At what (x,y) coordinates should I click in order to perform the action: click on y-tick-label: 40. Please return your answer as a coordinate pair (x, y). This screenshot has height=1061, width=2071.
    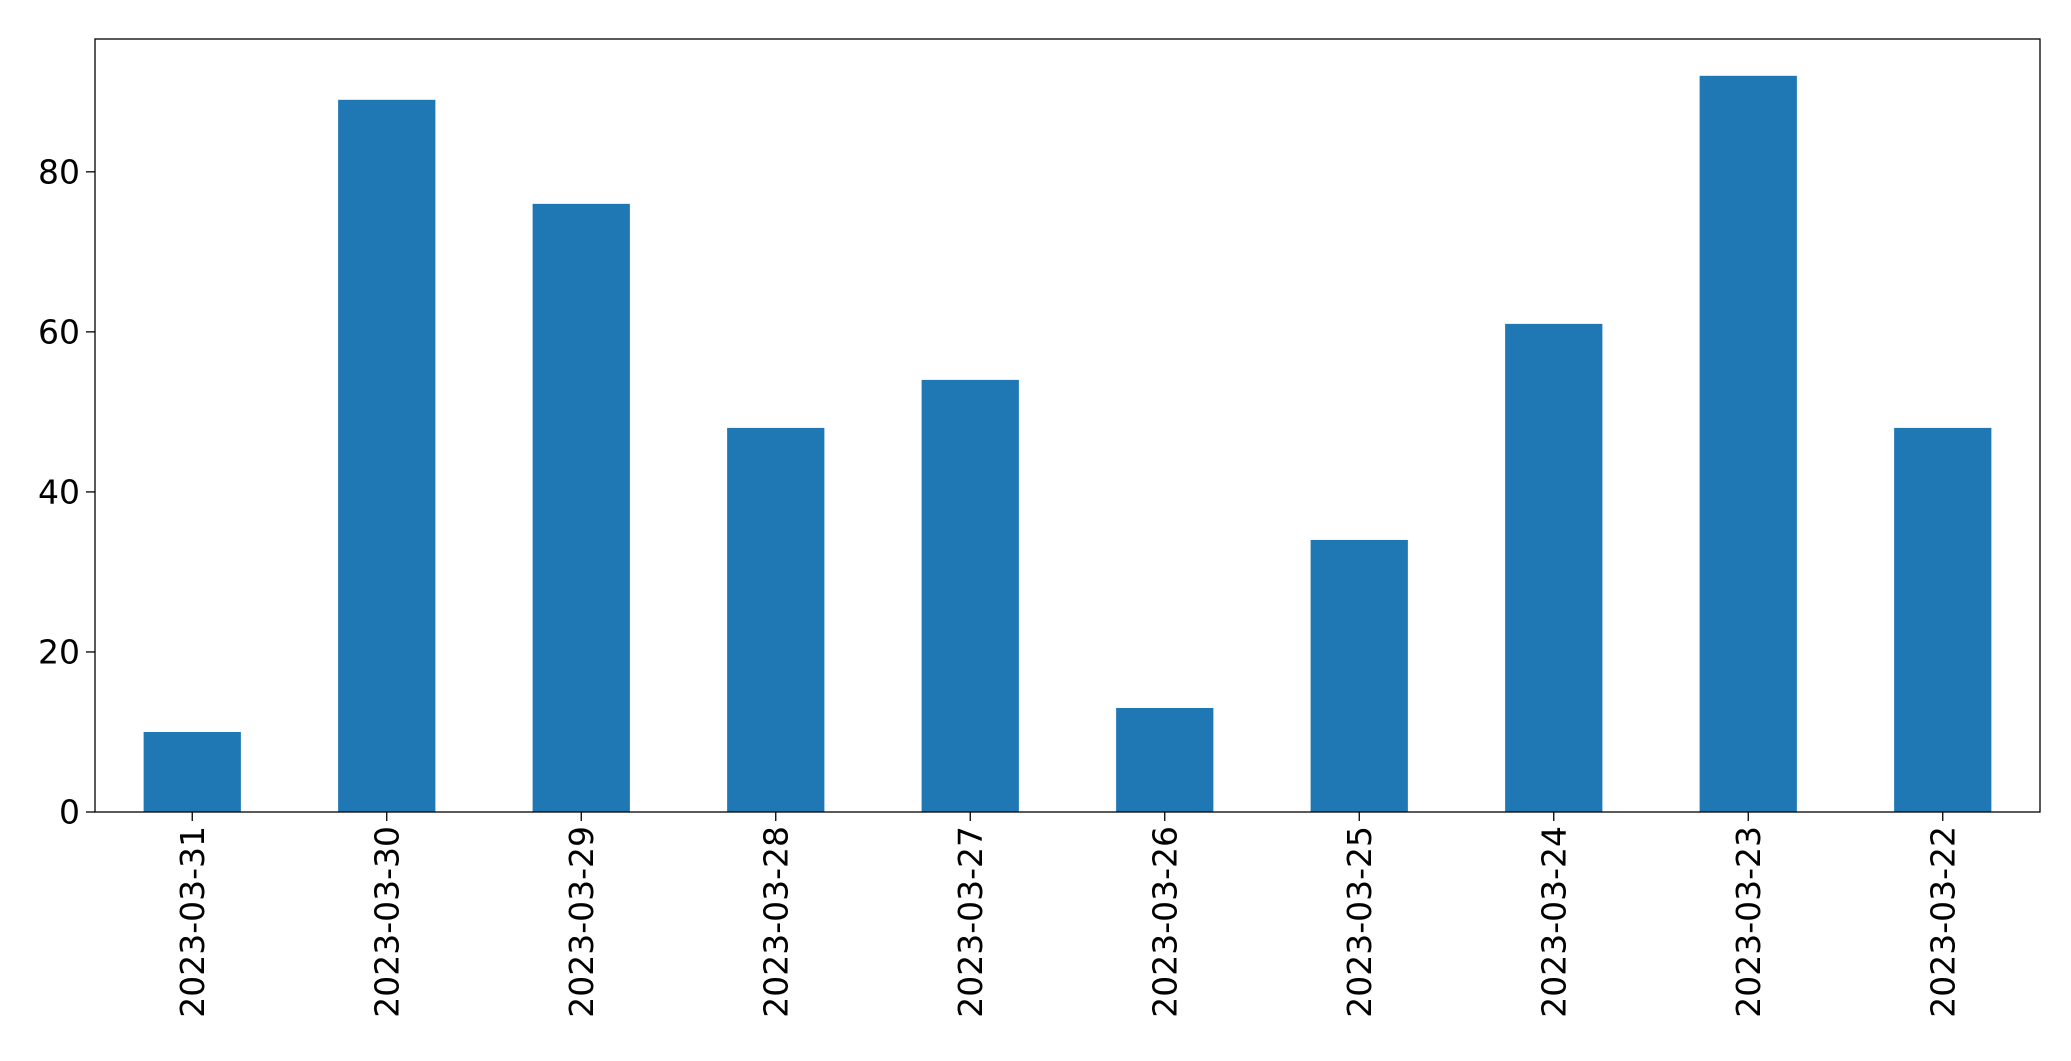
    Looking at the image, I should click on (59, 491).